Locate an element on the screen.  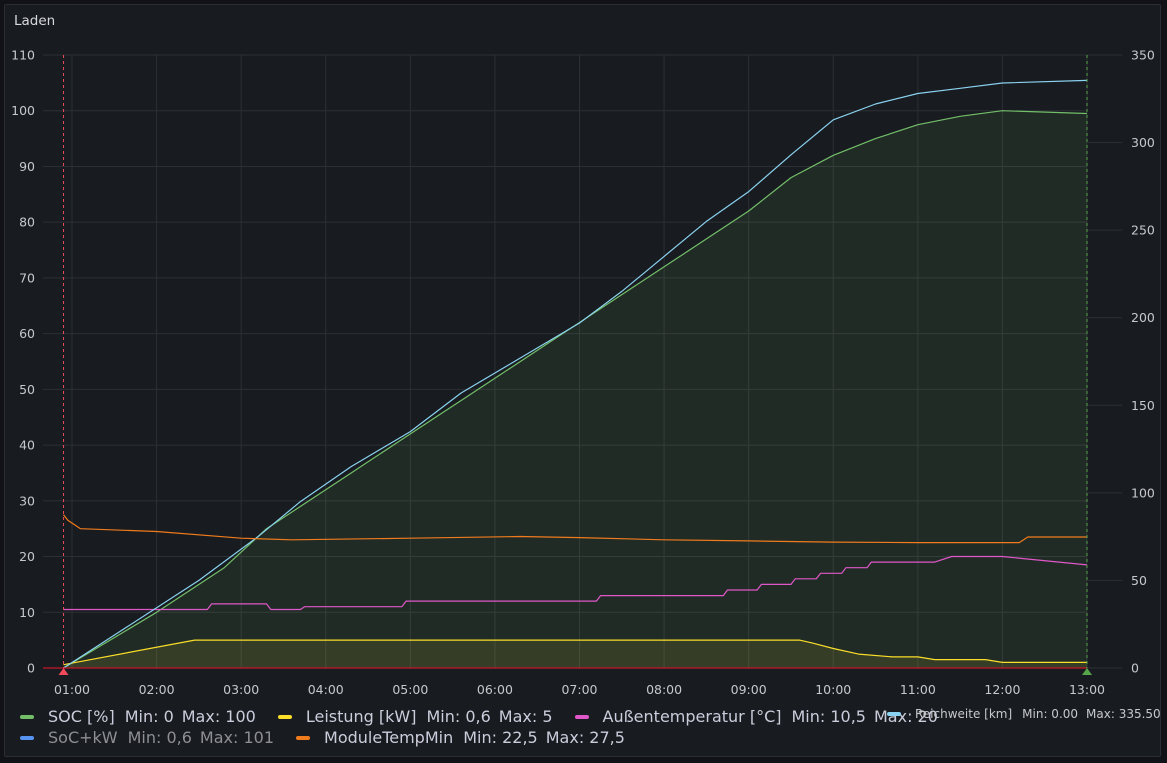
annotation-marker-end is located at coordinates (1087, 671).